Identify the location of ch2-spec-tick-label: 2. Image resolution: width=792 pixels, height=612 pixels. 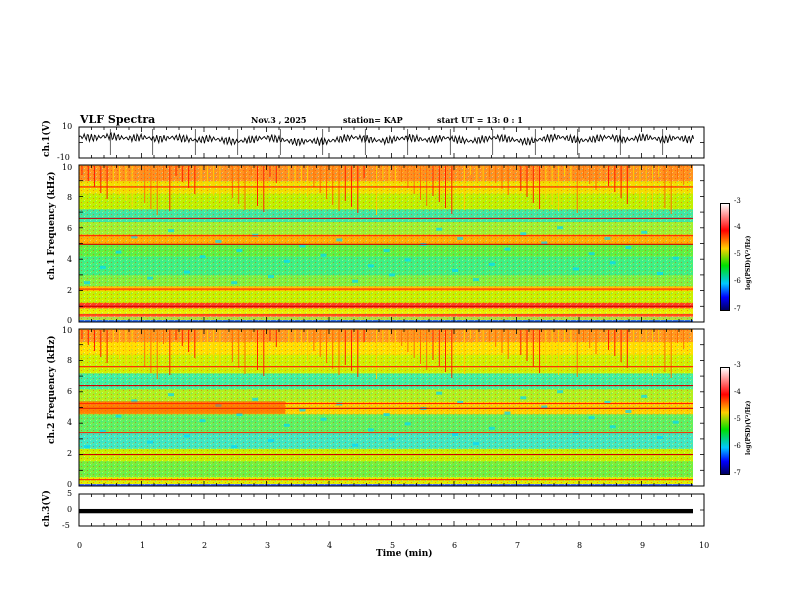
(70, 453).